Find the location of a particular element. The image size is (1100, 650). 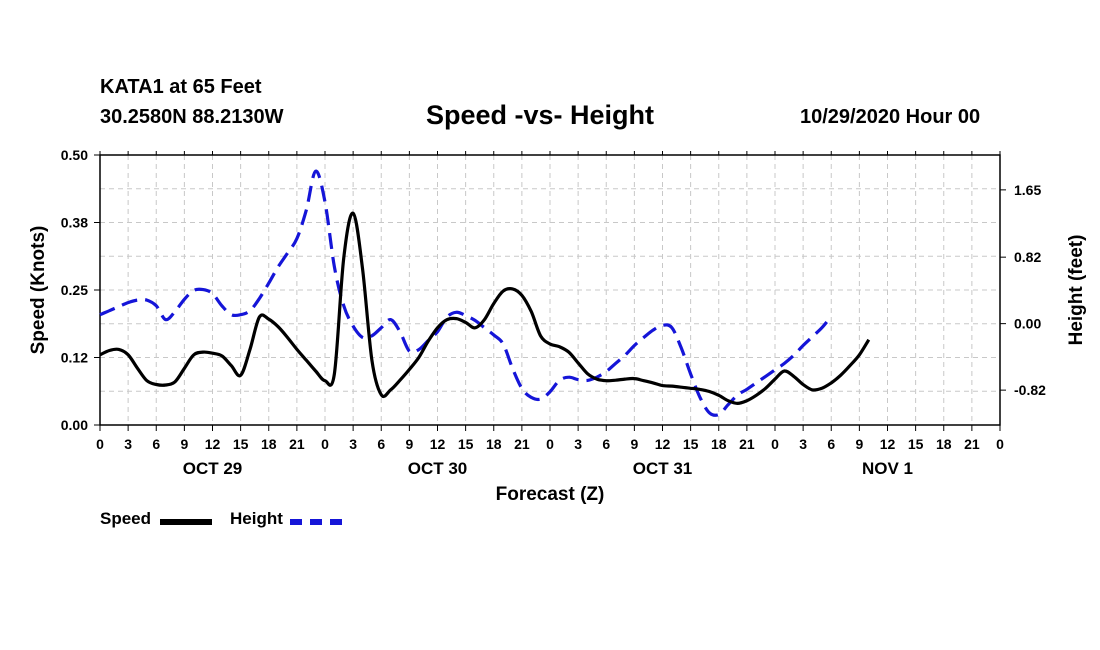

y-right-tick-label: 0.82 is located at coordinates (1027, 257).